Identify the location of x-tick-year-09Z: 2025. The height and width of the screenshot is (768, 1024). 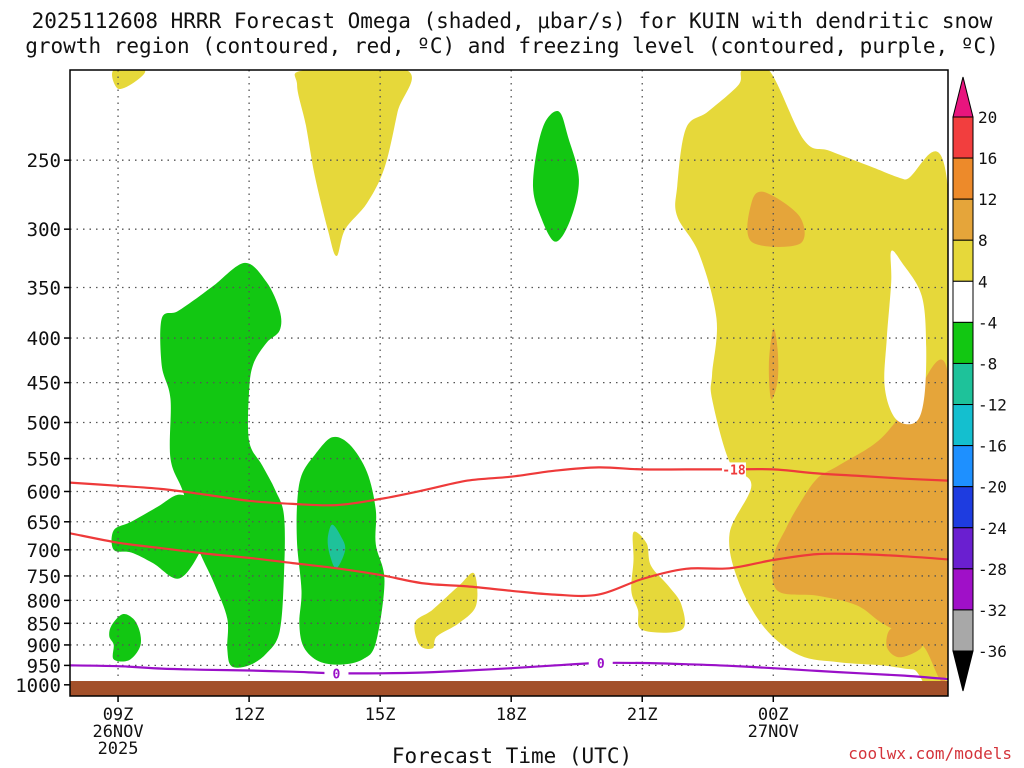
(118, 749).